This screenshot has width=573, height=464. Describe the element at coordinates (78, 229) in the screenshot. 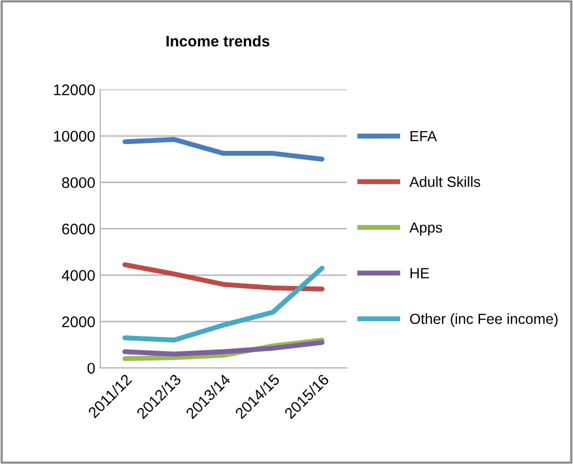

I see `y-tick-label: 6000` at that location.